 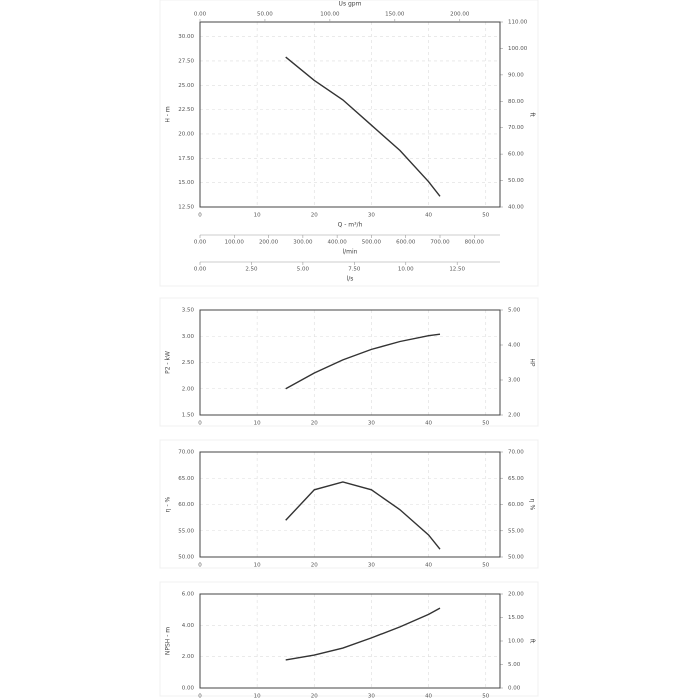 What do you see at coordinates (516, 642) in the screenshot?
I see `y2-tick-label: 10.00` at bounding box center [516, 642].